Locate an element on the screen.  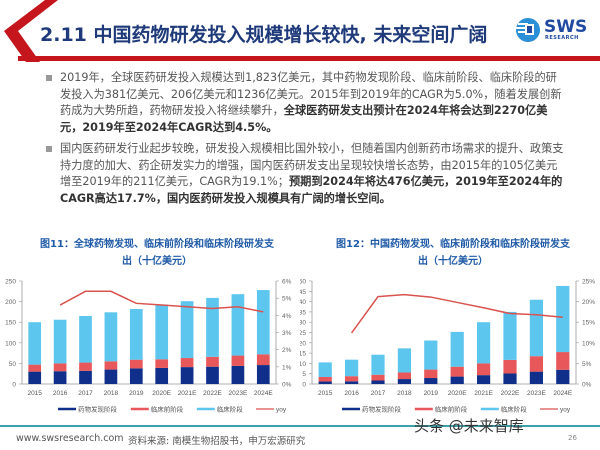
logo-subtext: RESEARCH is located at coordinates (562, 38).